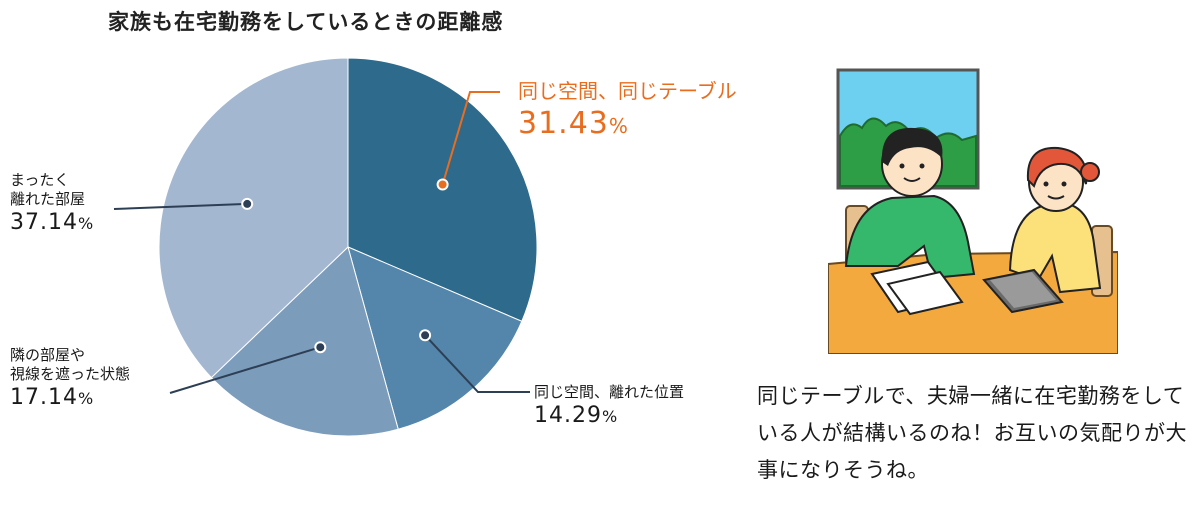 Image resolution: width=1200 pixels, height=510 pixels. Describe the element at coordinates (912, 179) in the screenshot. I see `man-smile` at that location.